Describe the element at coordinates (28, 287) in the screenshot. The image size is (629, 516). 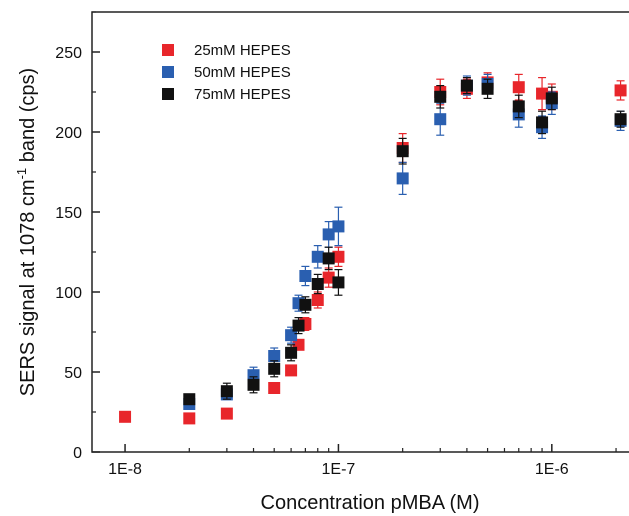
I see `y-axis-title-main: SERS signal at 1078 cm` at that location.